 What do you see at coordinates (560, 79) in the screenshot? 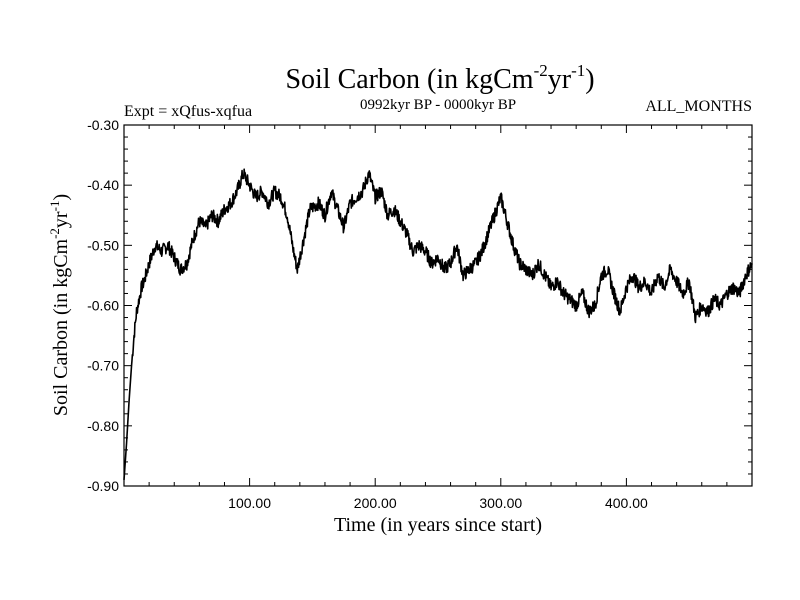
I see `chart-title-mid: yr` at bounding box center [560, 79].